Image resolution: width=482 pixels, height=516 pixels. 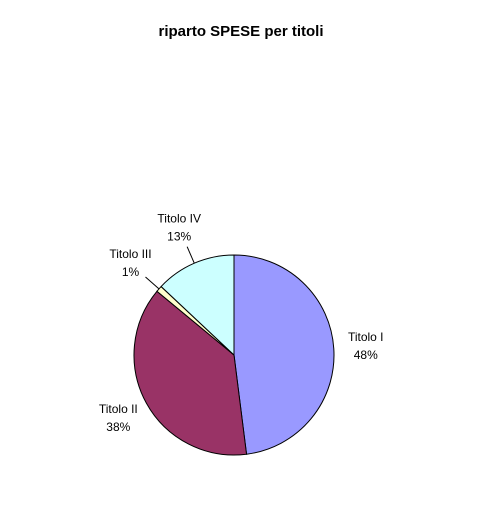 I want to click on slice-label: Titolo I, so click(x=366, y=337).